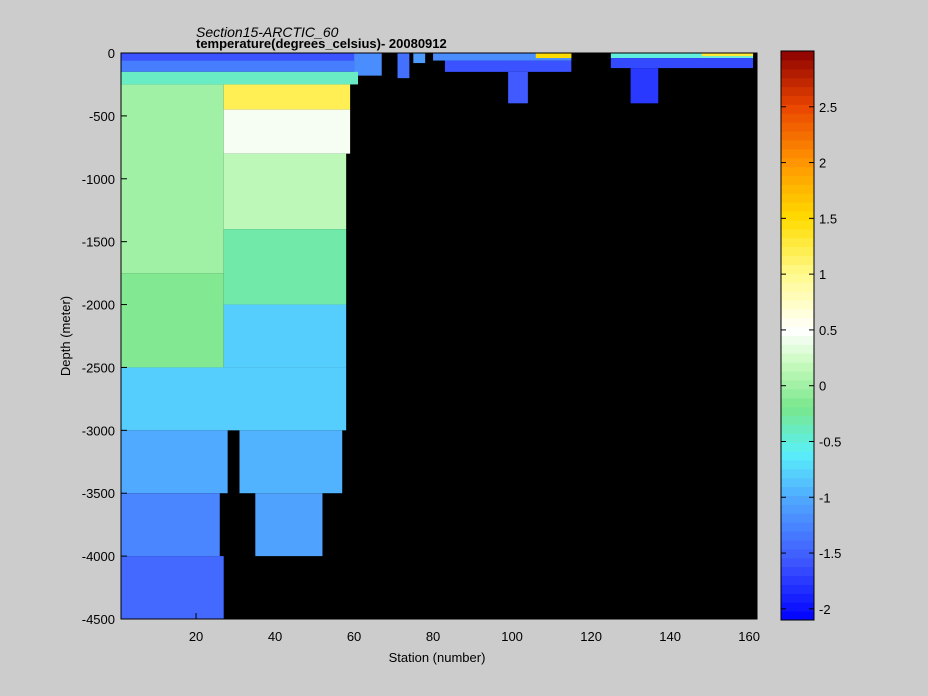 The image size is (928, 696). I want to click on colorbar-frame, so click(797, 335).